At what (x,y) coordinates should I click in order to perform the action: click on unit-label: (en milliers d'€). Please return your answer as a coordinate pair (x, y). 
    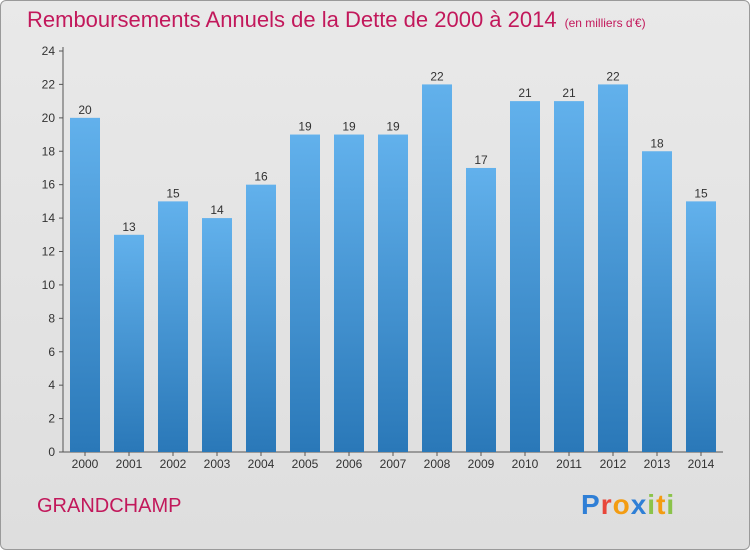
    Looking at the image, I should click on (605, 23).